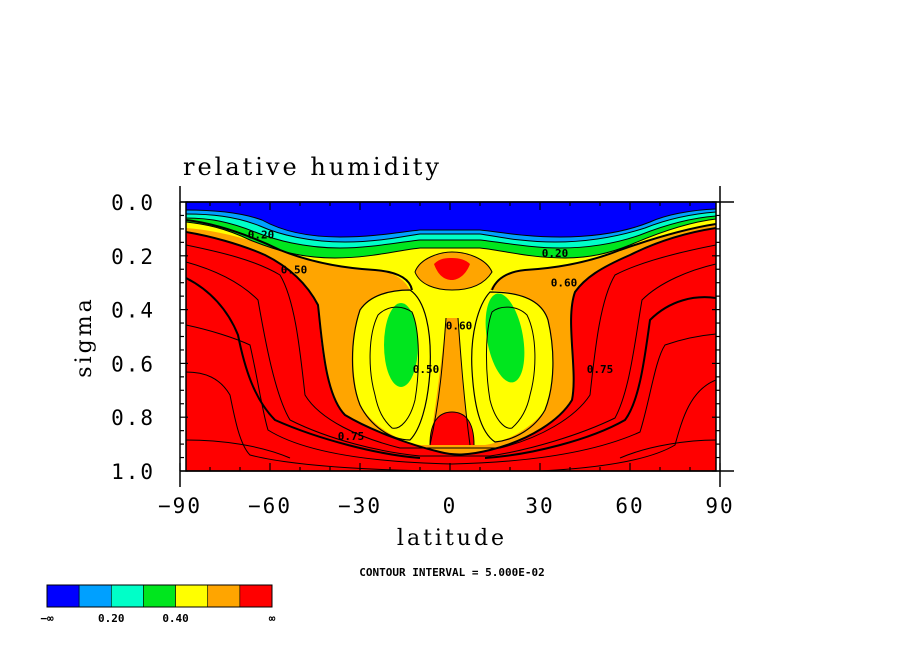 The height and width of the screenshot is (654, 904). Describe the element at coordinates (629, 506) in the screenshot. I see `x-tick-label: 60` at that location.